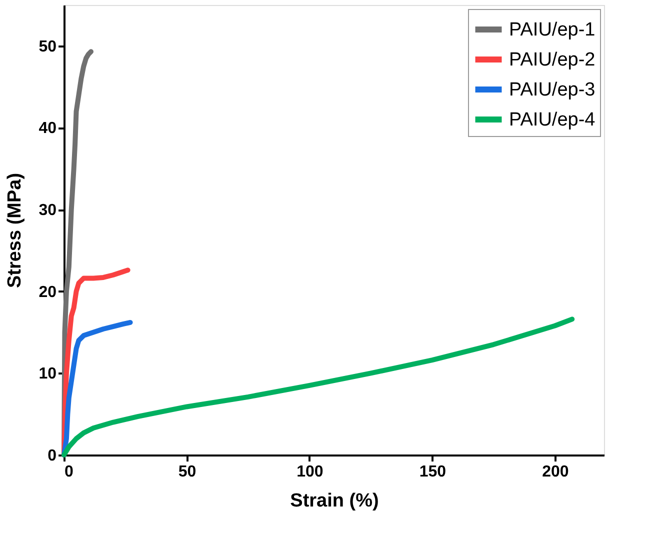 This screenshot has width=646, height=541. Describe the element at coordinates (47, 211) in the screenshot. I see `y-tick-label: 30` at that location.